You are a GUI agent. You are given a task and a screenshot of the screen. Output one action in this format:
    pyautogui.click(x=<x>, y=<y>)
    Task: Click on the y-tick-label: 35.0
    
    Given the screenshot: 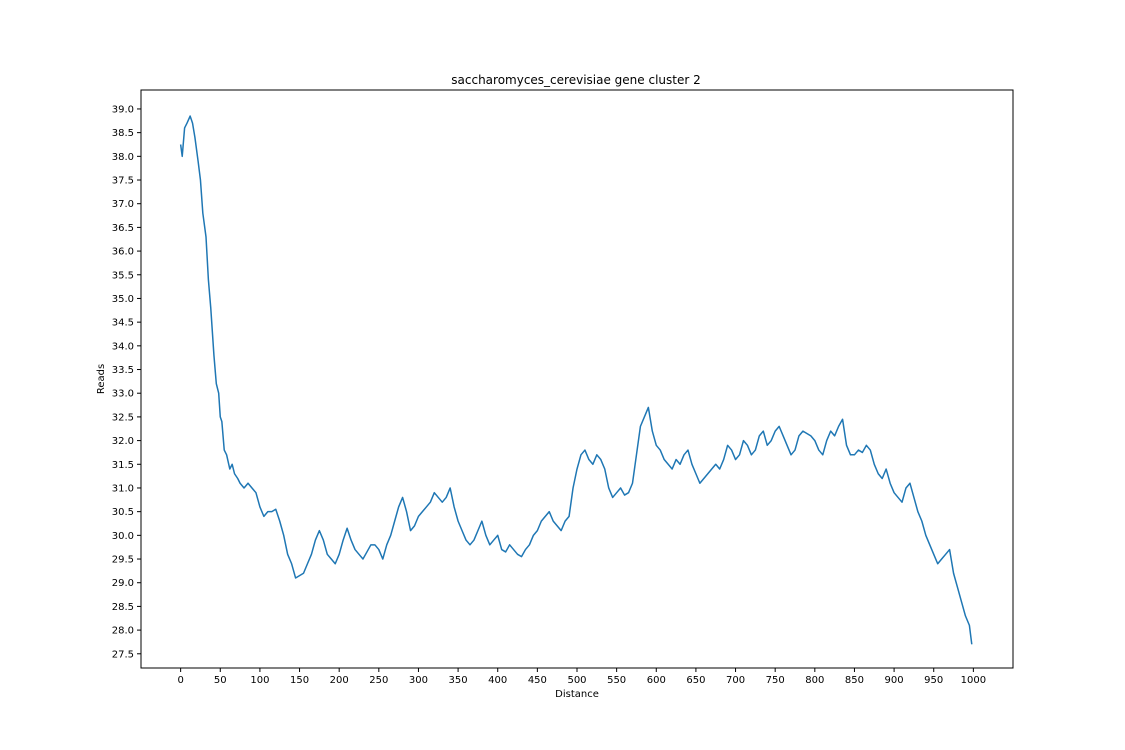 What is the action you would take?
    pyautogui.click(x=123, y=299)
    